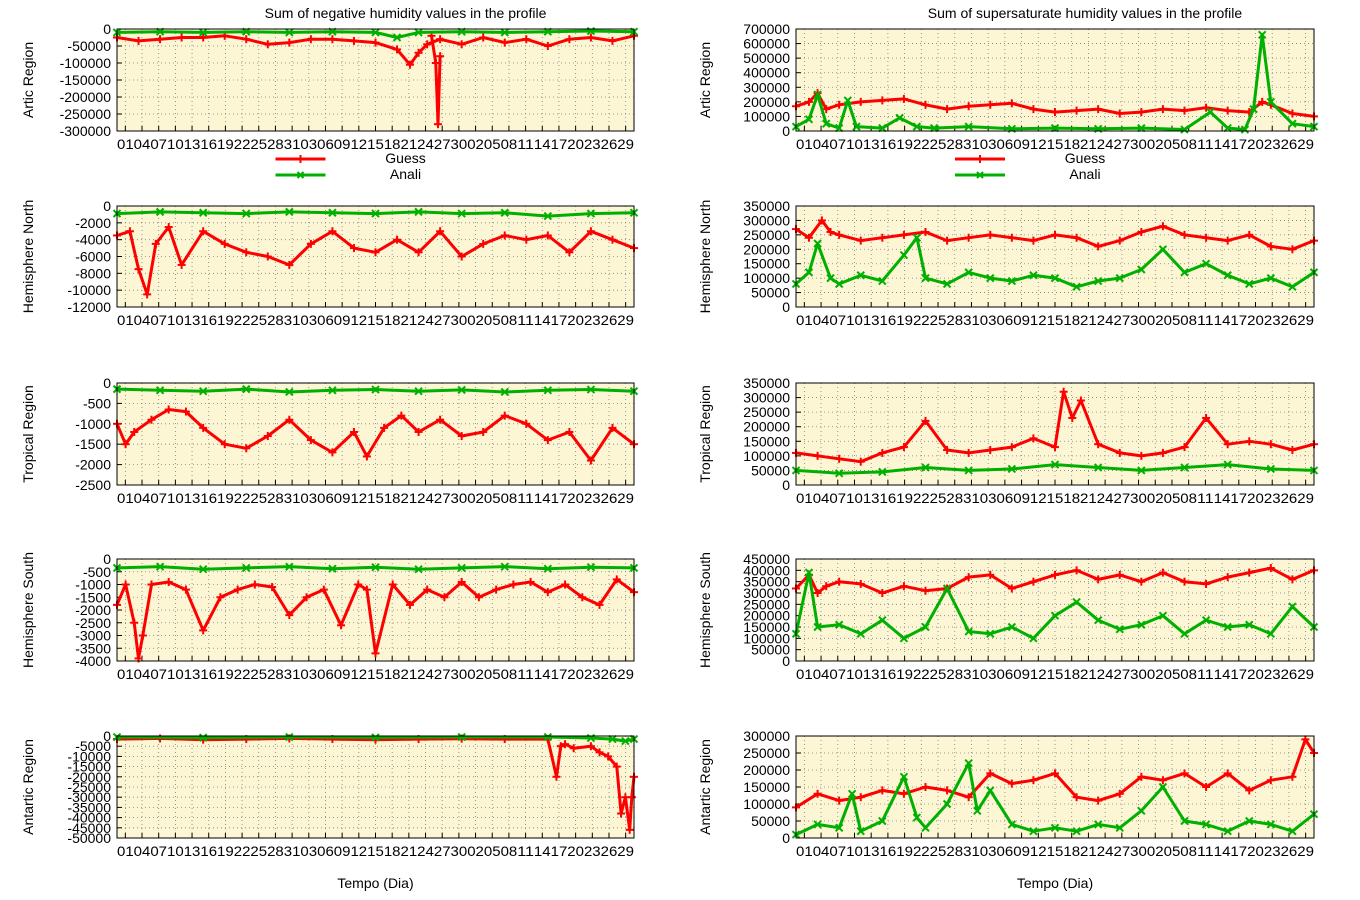 Image resolution: width=1360 pixels, height=900 pixels. Describe the element at coordinates (766, 627) in the screenshot. I see `y-tick-label: 150000` at that location.